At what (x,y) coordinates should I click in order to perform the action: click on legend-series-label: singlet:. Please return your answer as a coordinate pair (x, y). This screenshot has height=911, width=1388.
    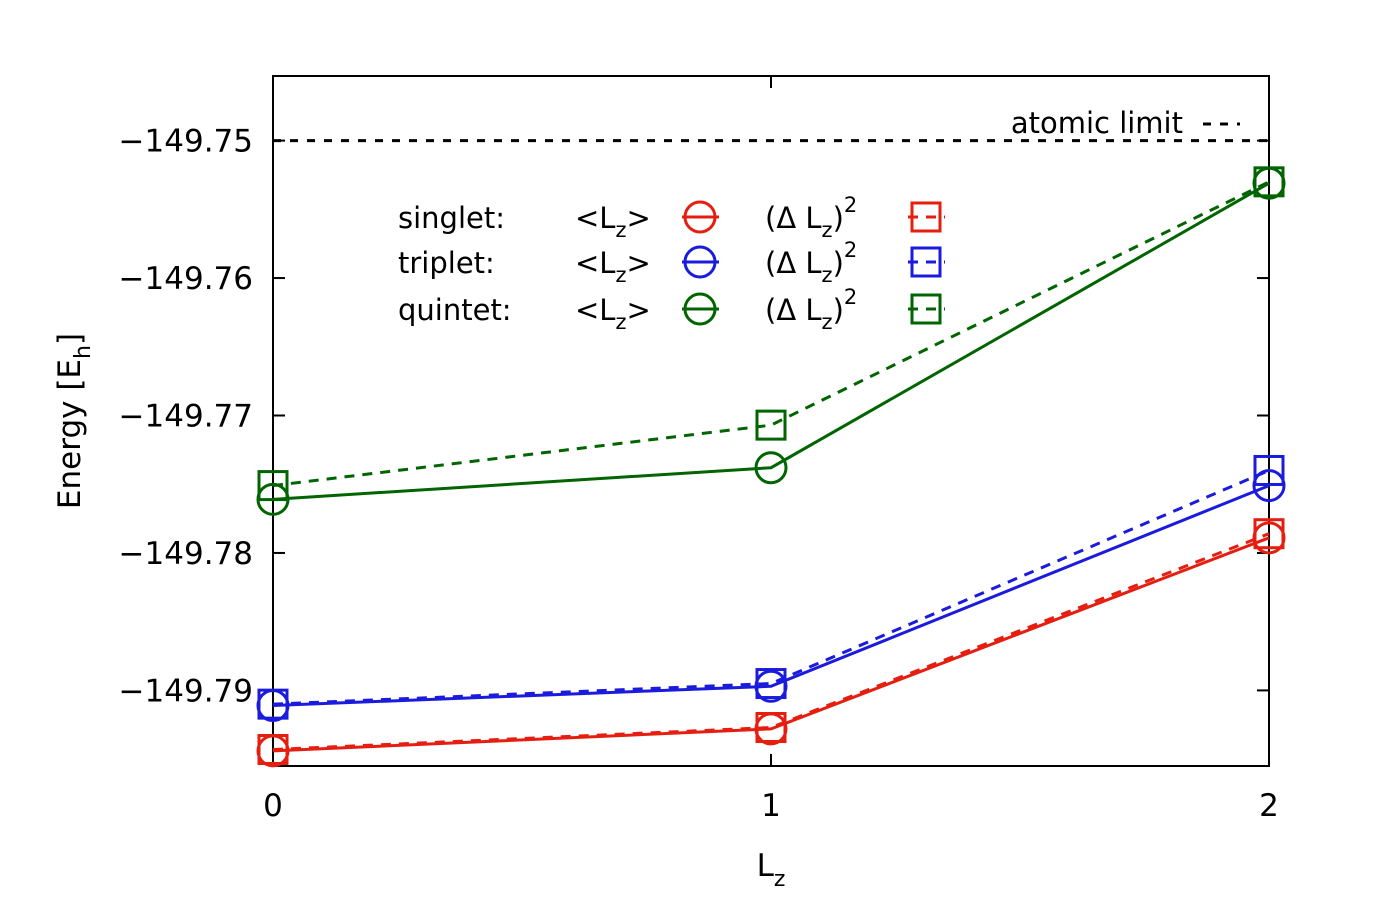
    Looking at the image, I should click on (451, 218).